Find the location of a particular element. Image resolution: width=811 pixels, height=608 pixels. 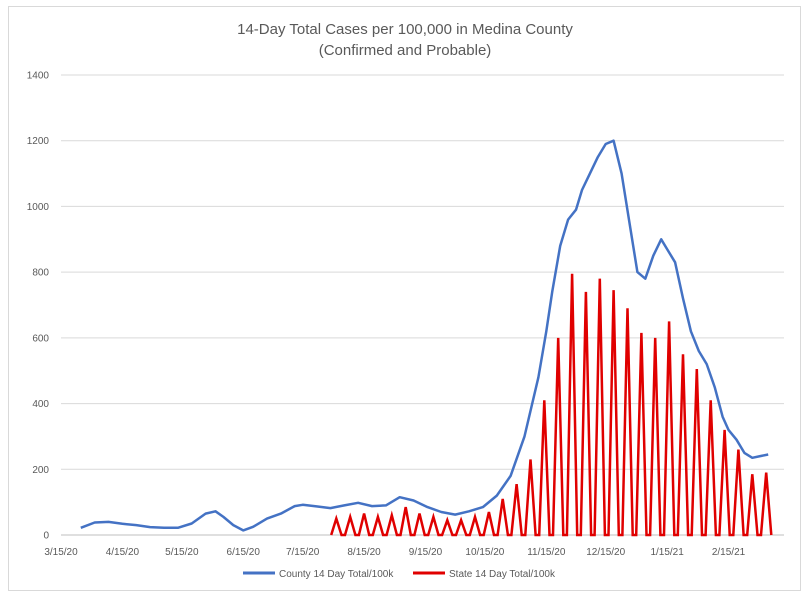

y-tick-label-1000: 1000 is located at coordinates (38, 207).